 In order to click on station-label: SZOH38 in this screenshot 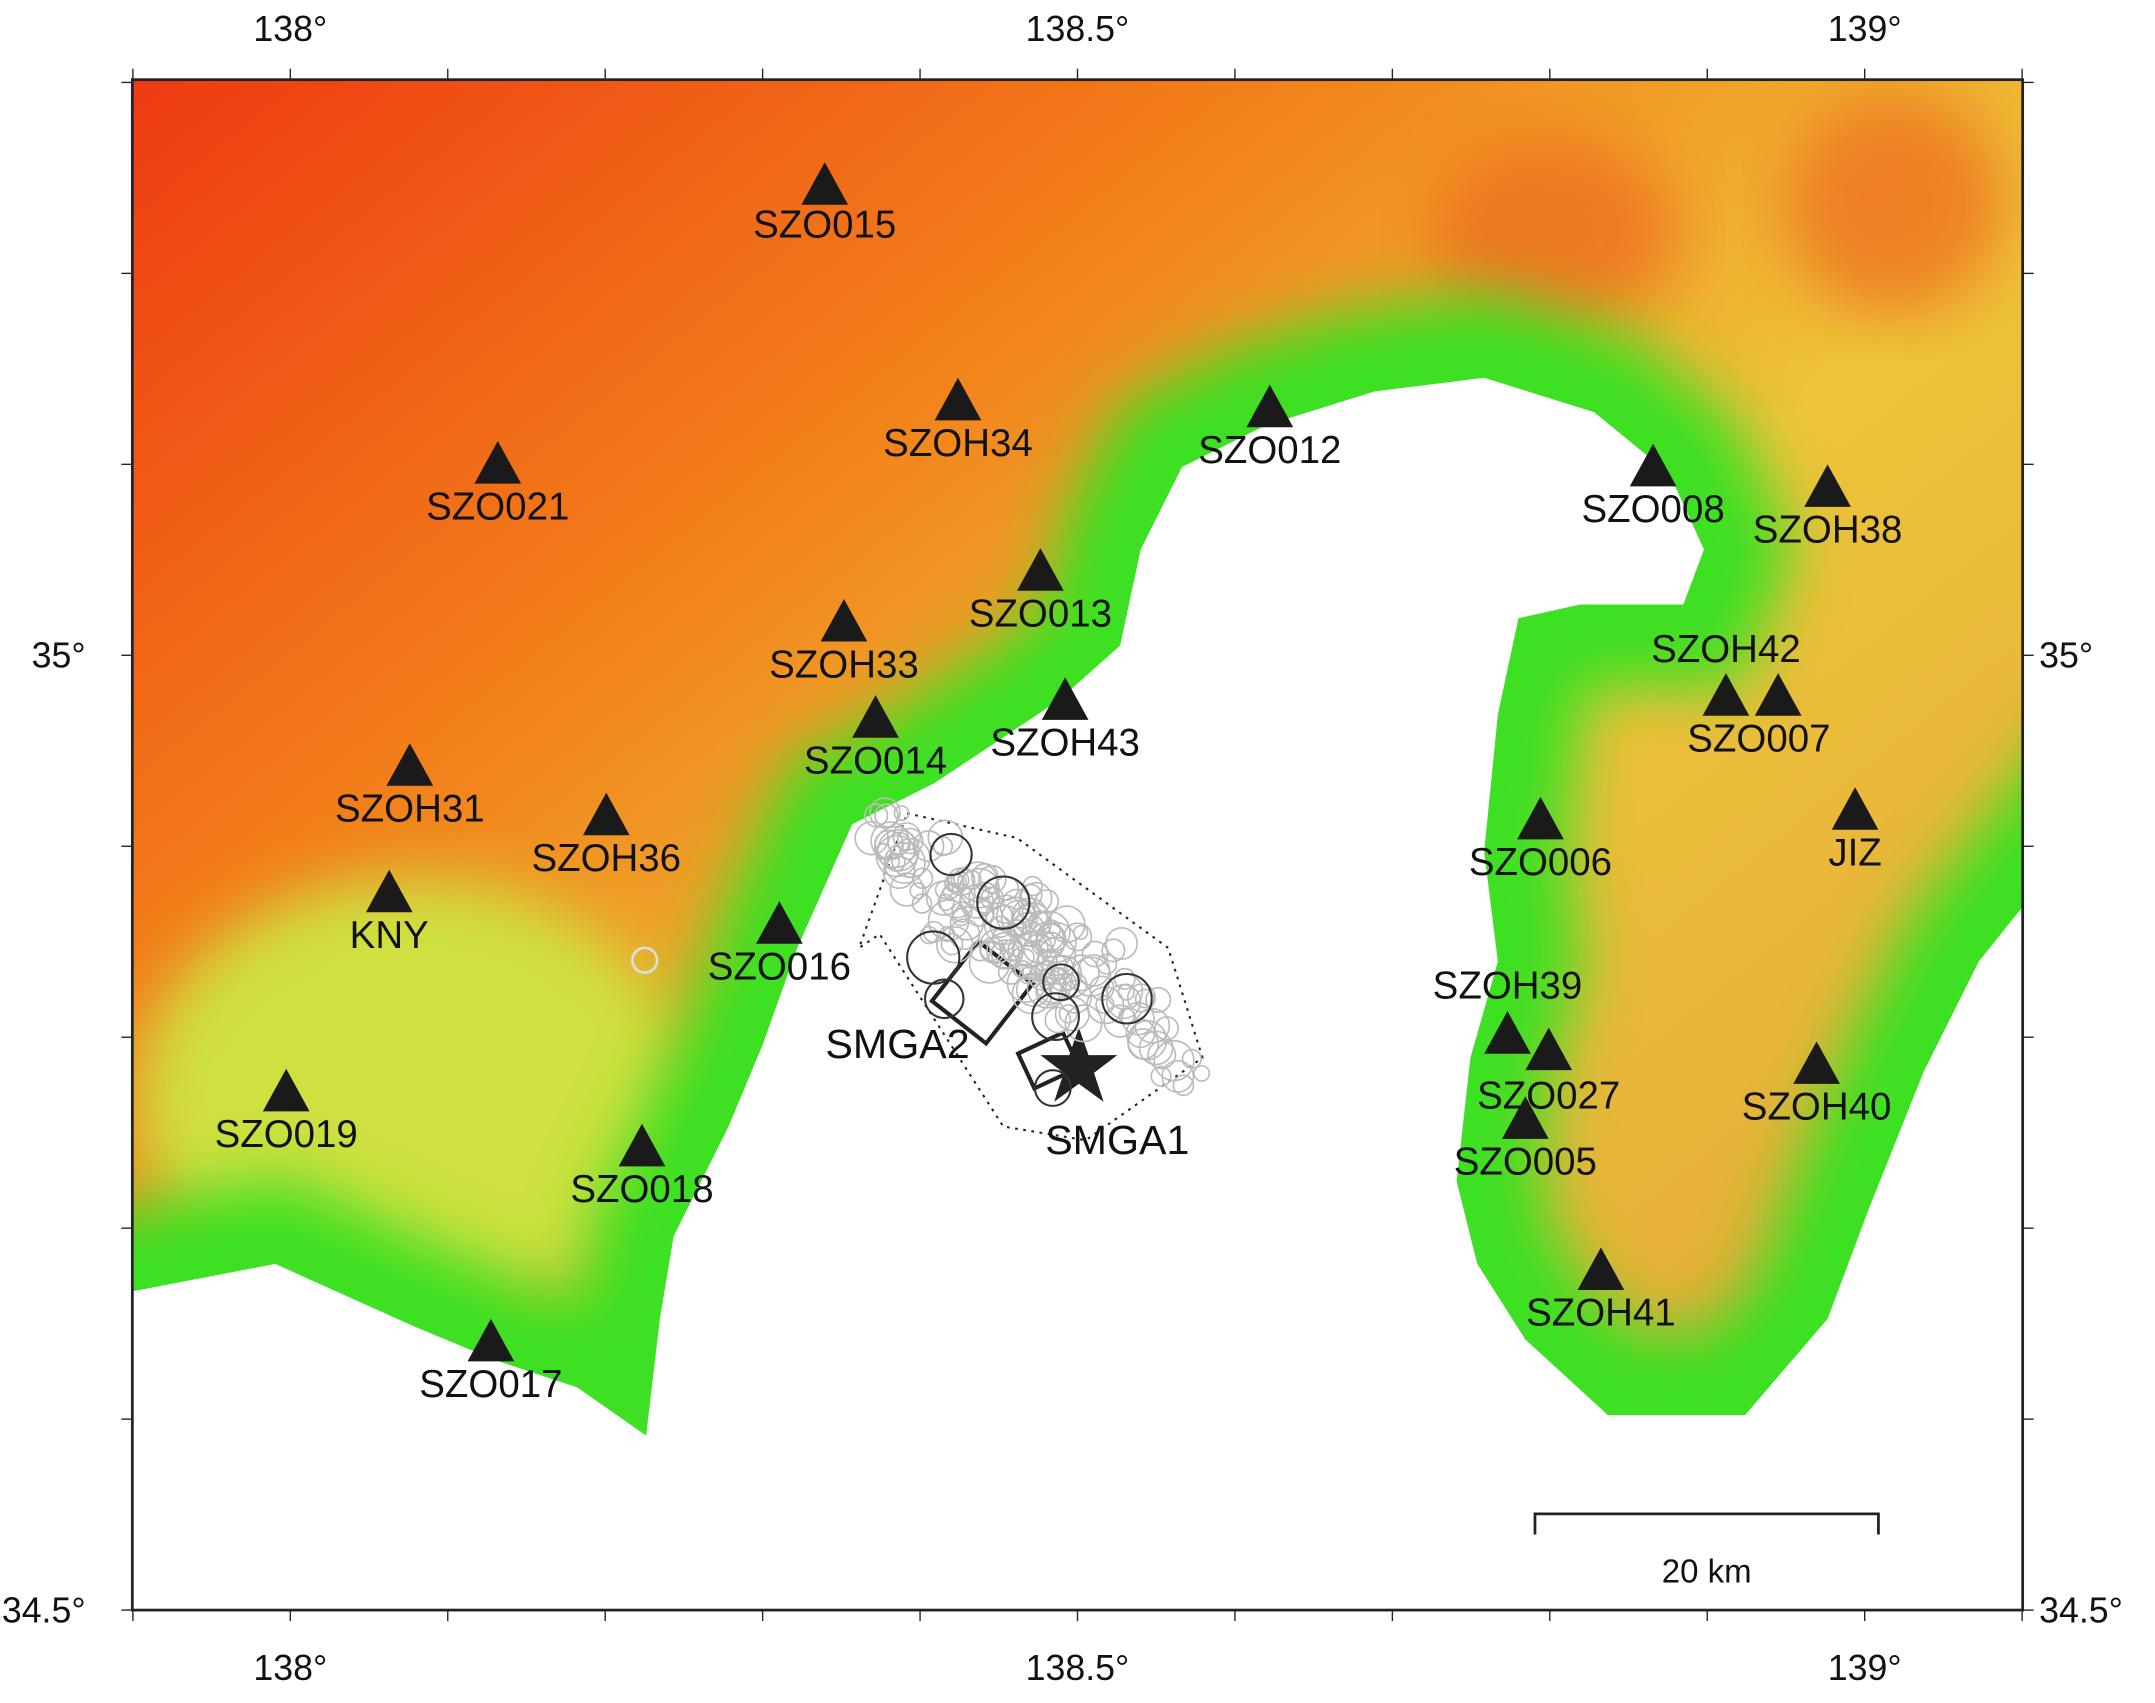, I will do `click(1828, 530)`.